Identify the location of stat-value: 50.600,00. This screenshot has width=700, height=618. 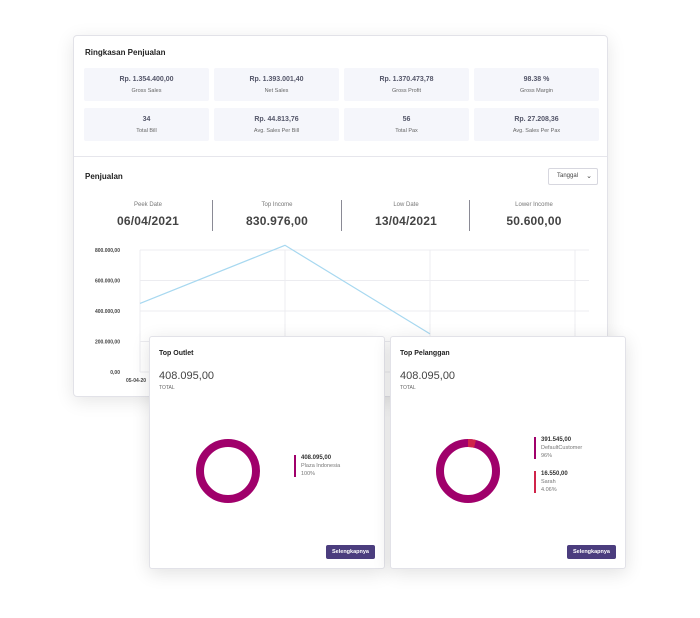
(534, 221).